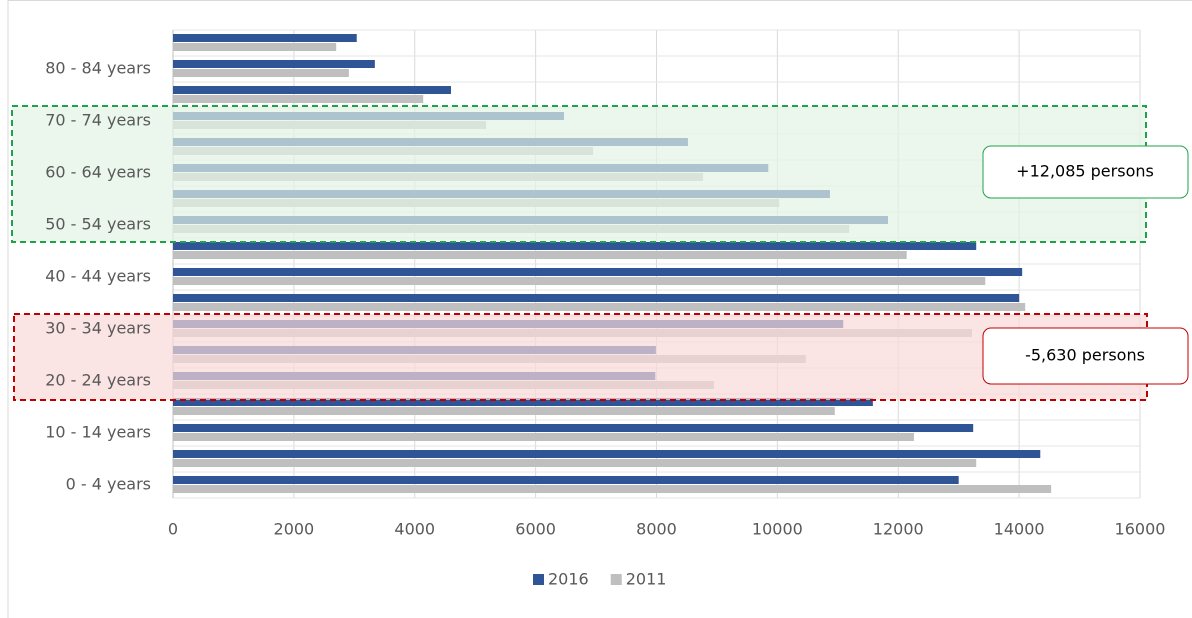 The image size is (1192, 618). I want to click on annotation: +12,085 persons, so click(1085, 171).